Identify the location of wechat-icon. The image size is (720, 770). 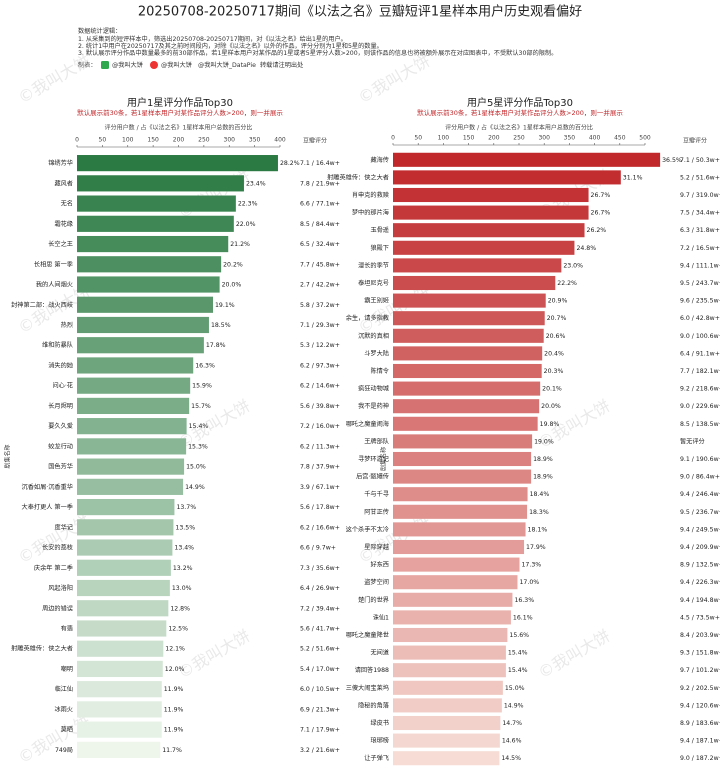
(105, 65).